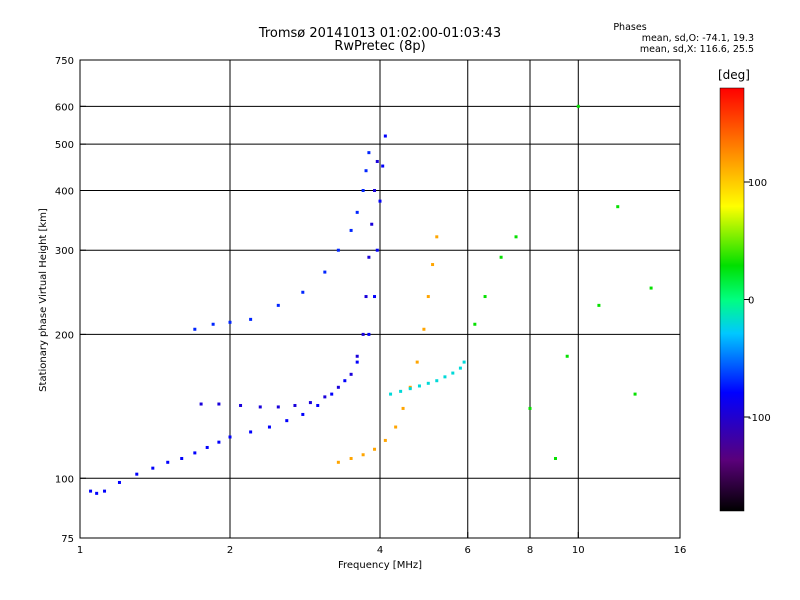 This screenshot has height=600, width=800. What do you see at coordinates (697, 38) in the screenshot?
I see `phase-o-mode-stats: mean, sd,O: -74.1, 19.3` at bounding box center [697, 38].